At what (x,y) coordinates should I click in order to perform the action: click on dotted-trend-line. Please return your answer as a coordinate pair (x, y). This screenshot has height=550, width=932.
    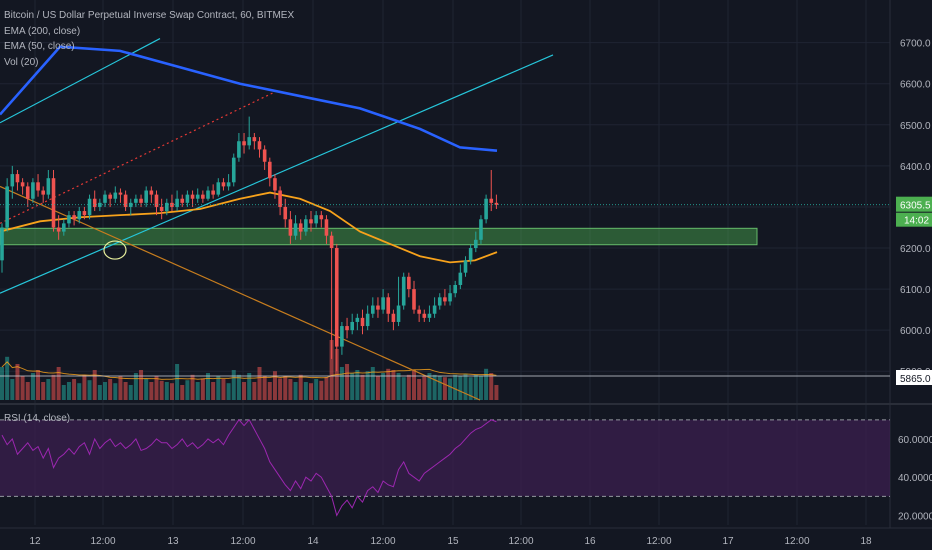
    Looking at the image, I should click on (138, 157).